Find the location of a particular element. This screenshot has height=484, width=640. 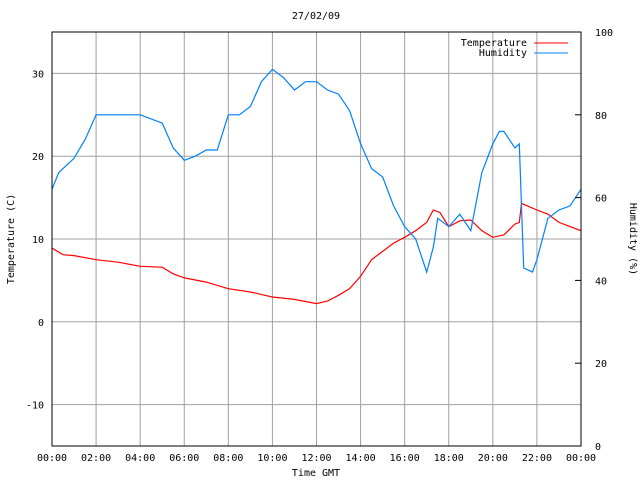

x-tick-label: 16:00 is located at coordinates (405, 458).